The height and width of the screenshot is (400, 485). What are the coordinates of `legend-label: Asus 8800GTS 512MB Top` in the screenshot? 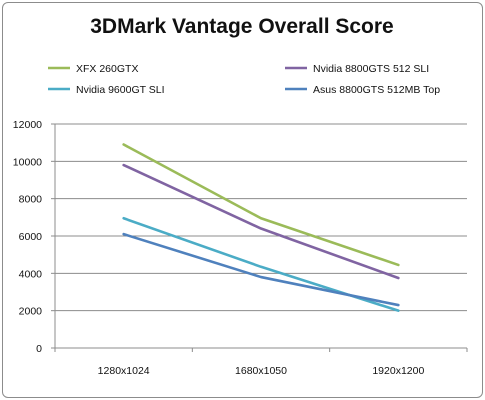 It's located at (376, 90).